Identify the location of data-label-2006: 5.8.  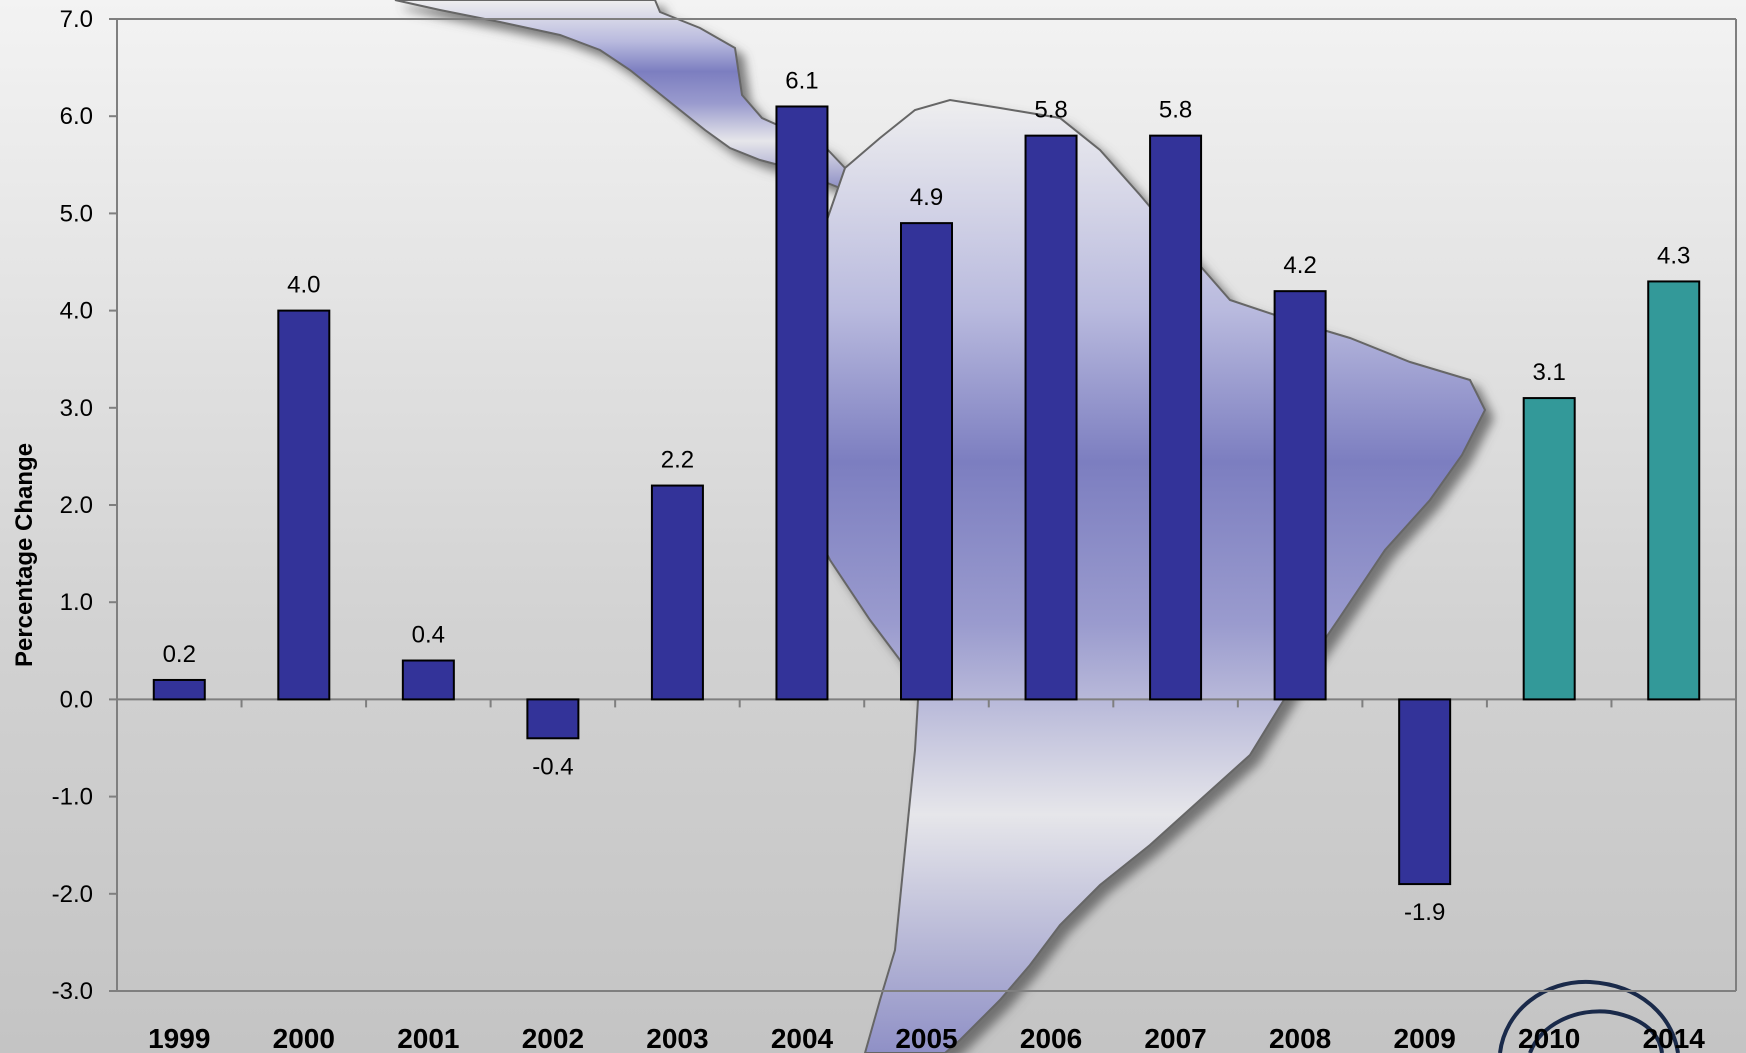
(1050, 110).